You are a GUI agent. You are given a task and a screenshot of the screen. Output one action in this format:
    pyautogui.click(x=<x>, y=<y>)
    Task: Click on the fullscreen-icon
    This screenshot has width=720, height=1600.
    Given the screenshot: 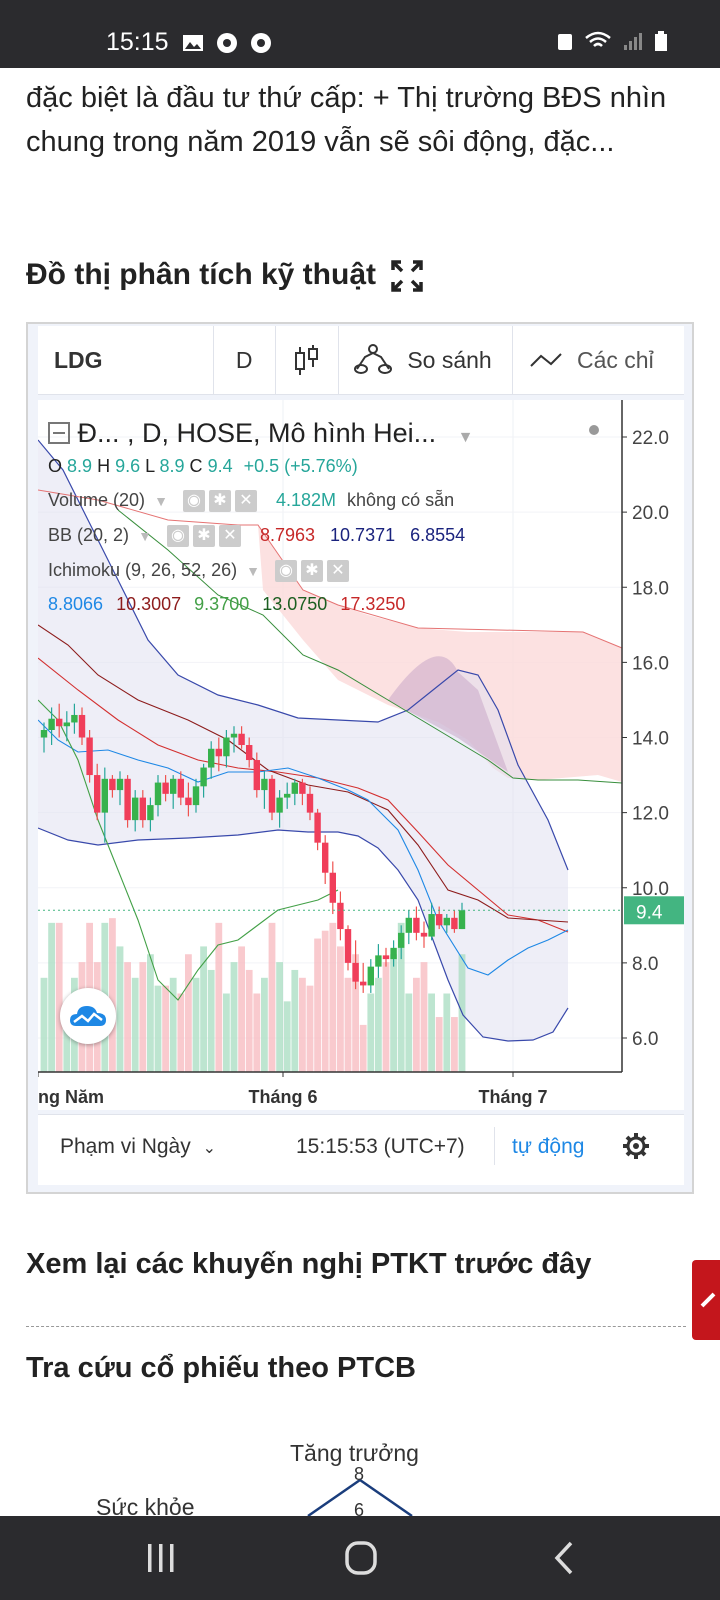 What is the action you would take?
    pyautogui.click(x=407, y=276)
    